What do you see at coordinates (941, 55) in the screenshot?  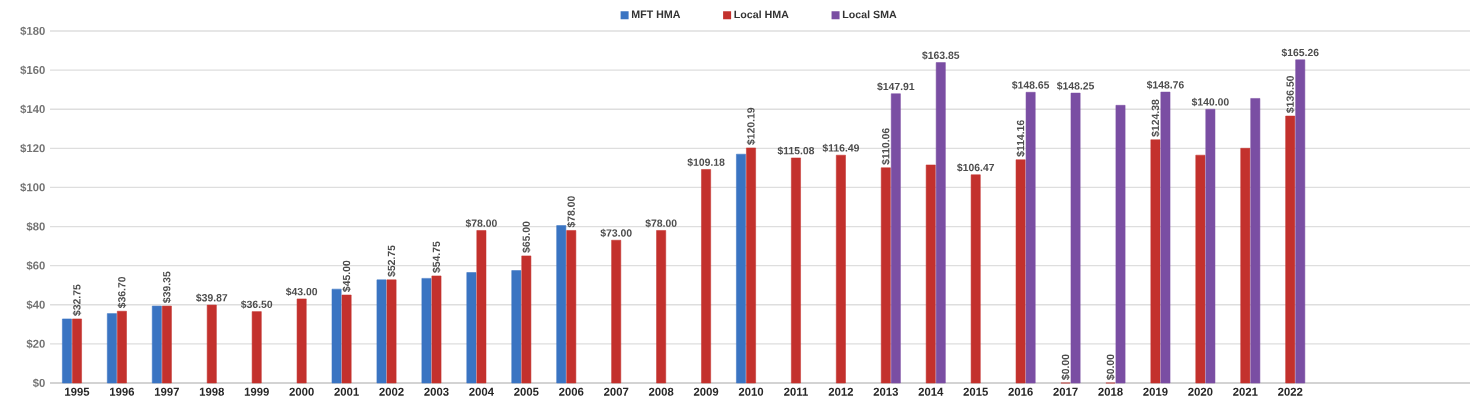 I see `data-label: $163.85` at bounding box center [941, 55].